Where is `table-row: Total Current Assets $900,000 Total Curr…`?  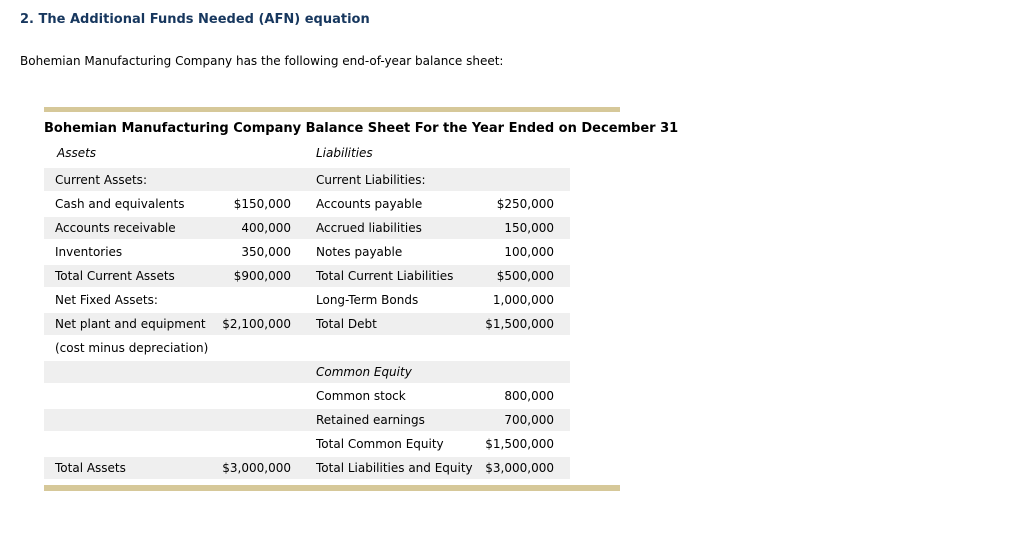
table-row: Total Current Assets $900,000 Total Curr… is located at coordinates (307, 276).